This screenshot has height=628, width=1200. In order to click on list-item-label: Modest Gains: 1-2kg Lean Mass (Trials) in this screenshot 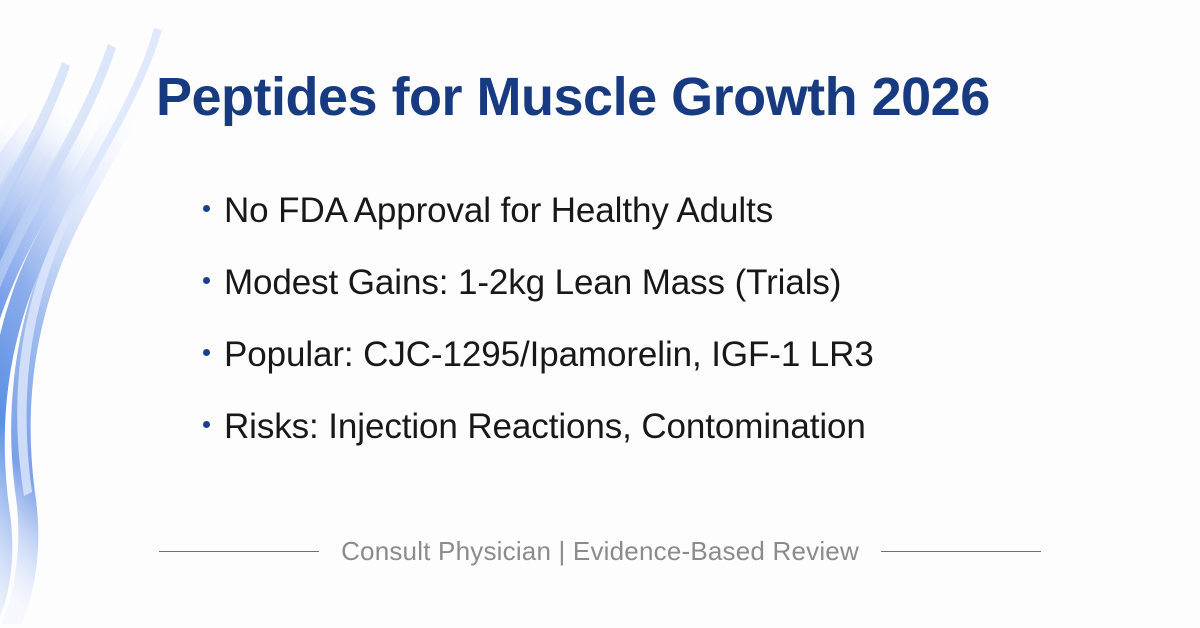, I will do `click(533, 282)`.